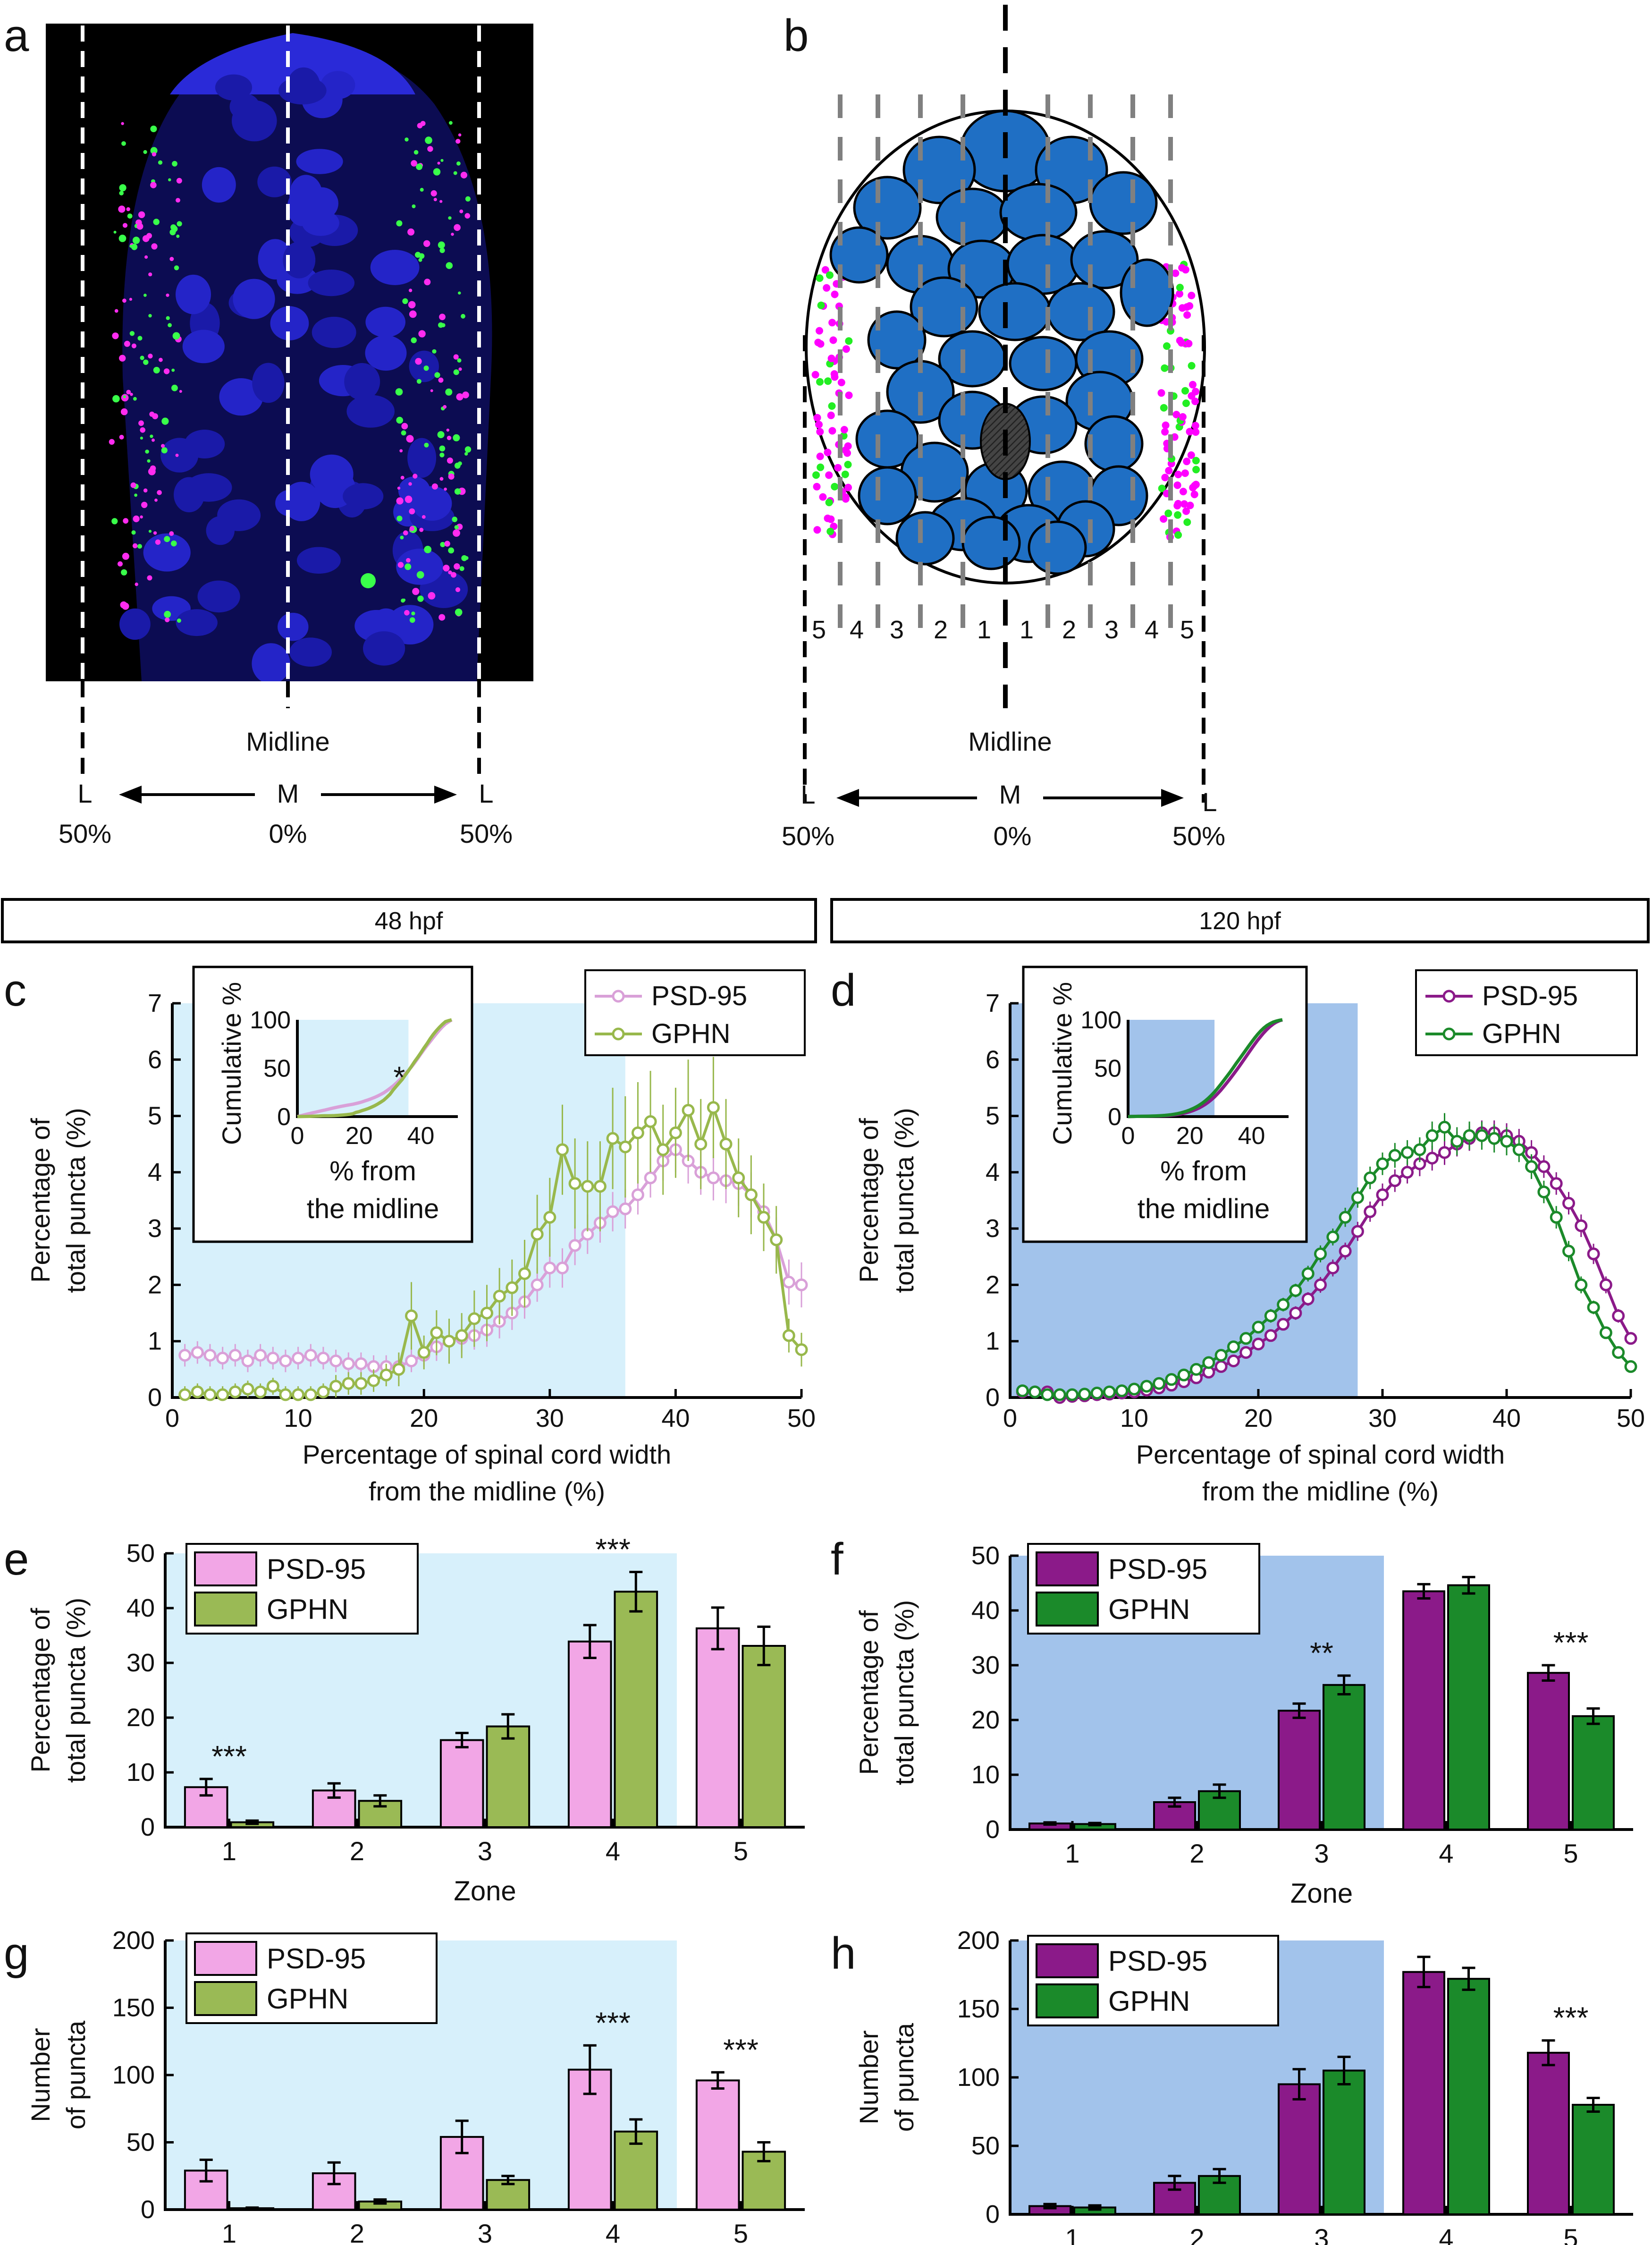 The image size is (1652, 2245). I want to click on x-tick-label: 4, so click(1446, 1853).